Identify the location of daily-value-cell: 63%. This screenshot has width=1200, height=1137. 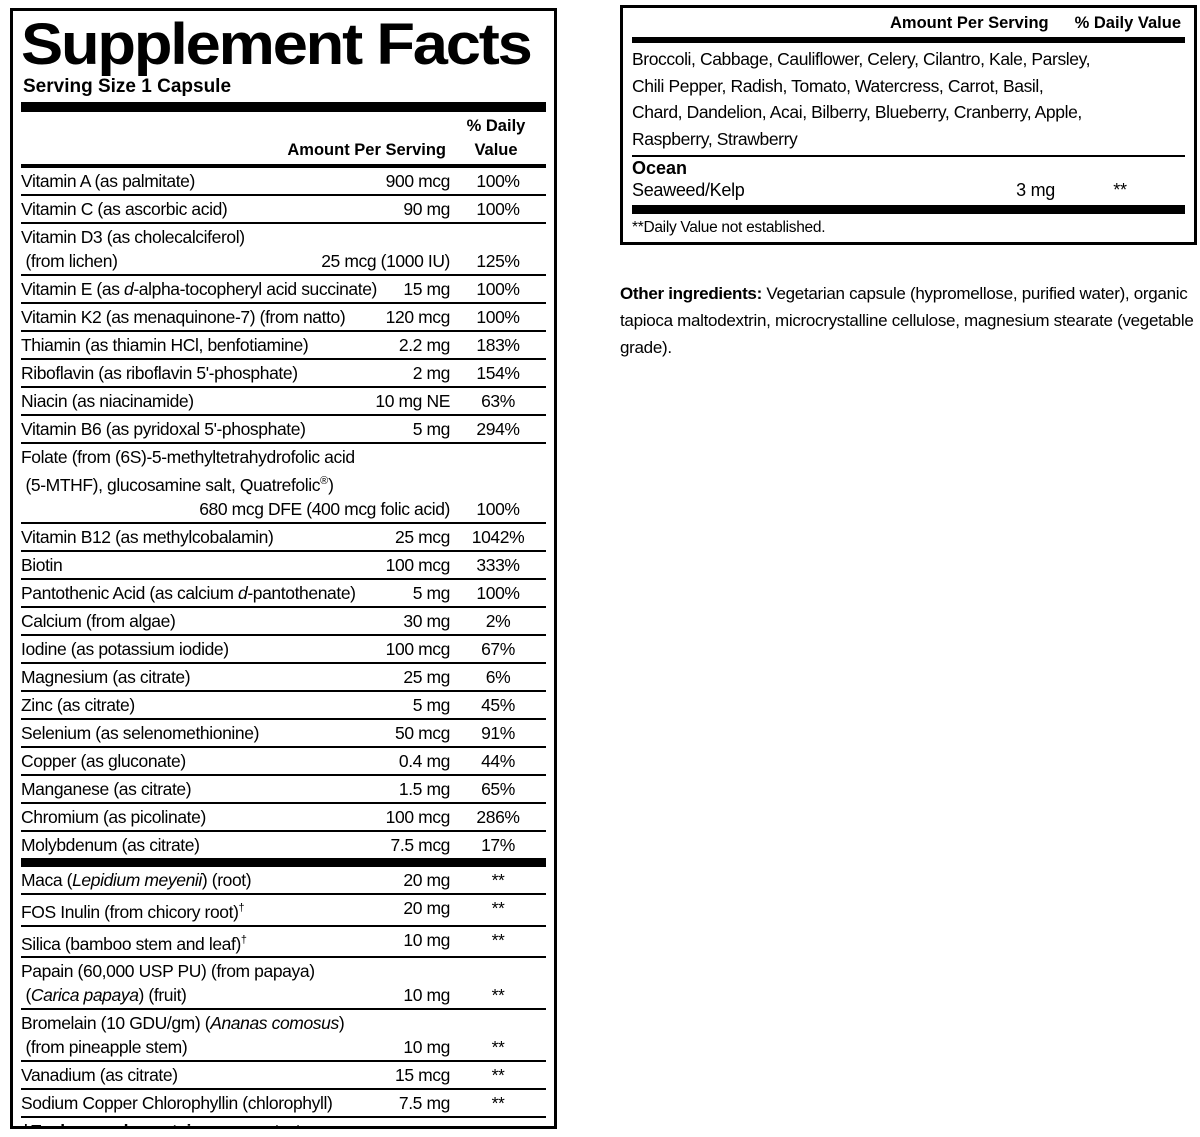
(498, 401).